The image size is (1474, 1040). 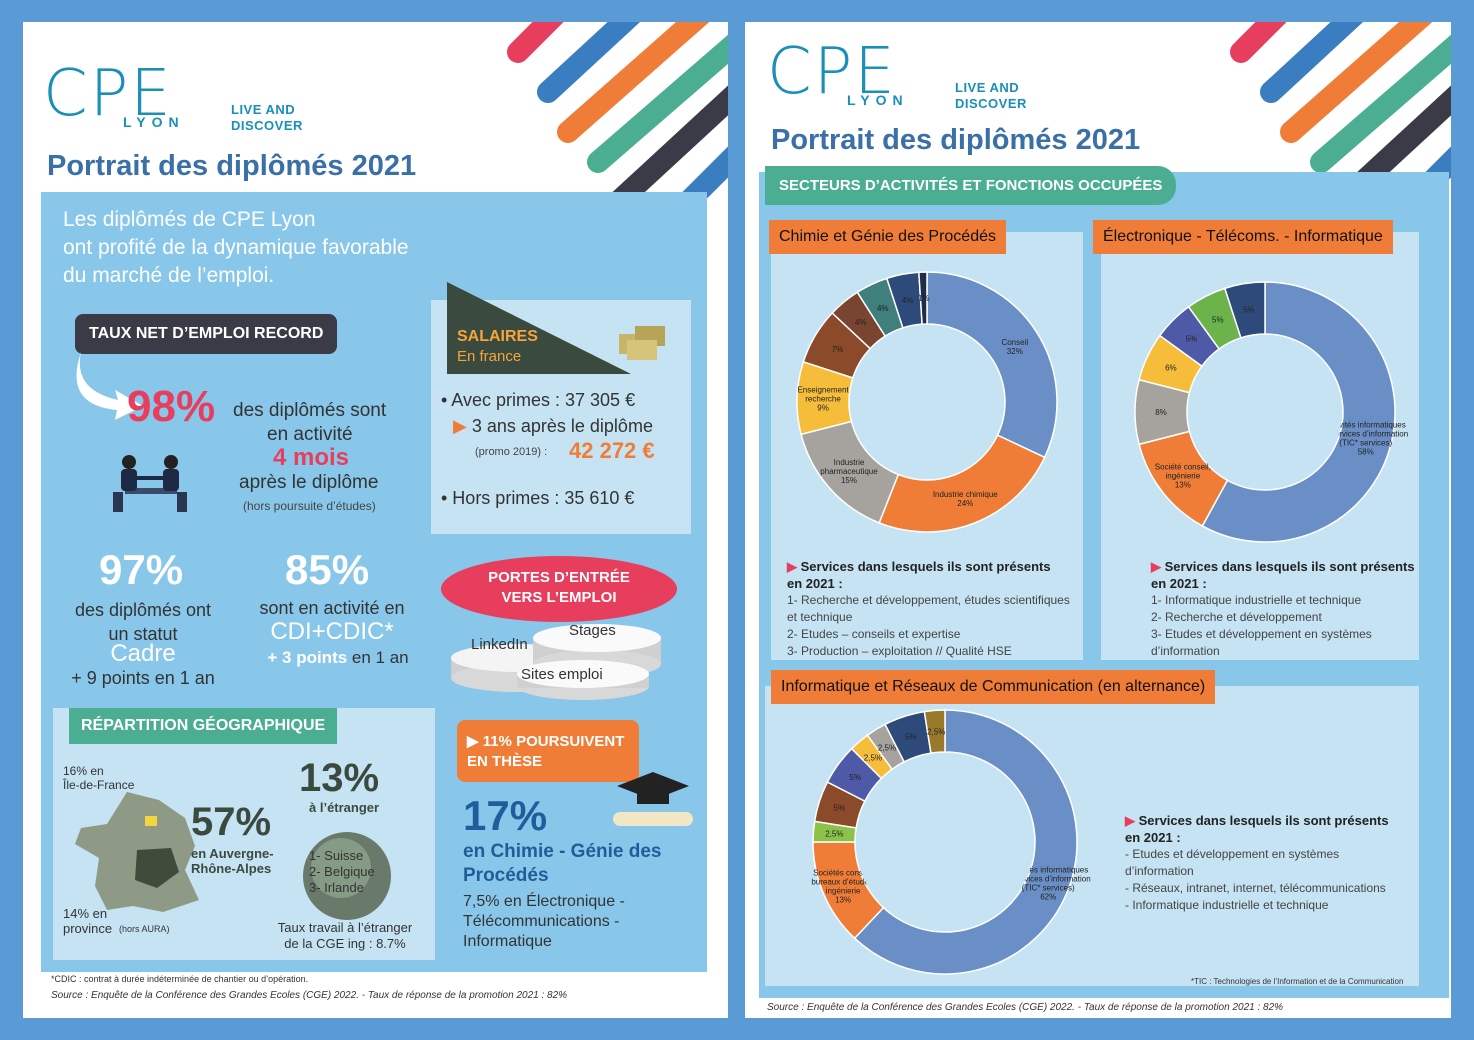 I want to click on slice-label: 1%, so click(x=924, y=298).